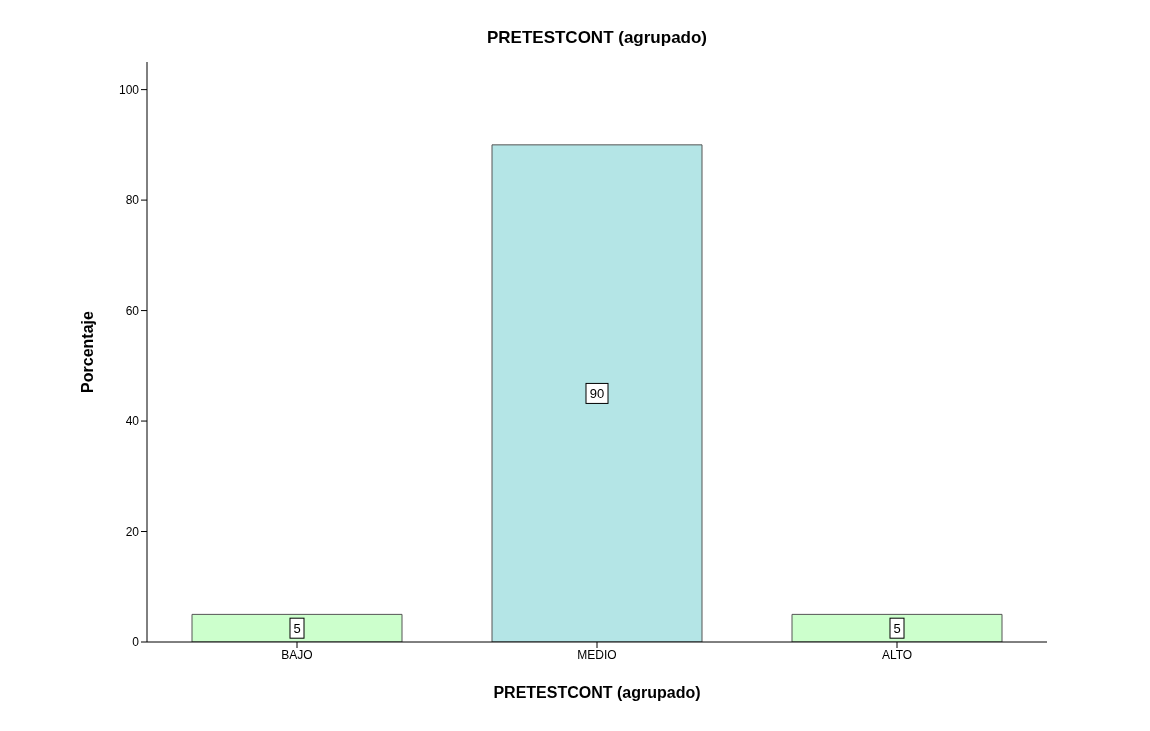  Describe the element at coordinates (132, 200) in the screenshot. I see `y-tick-label: 80` at that location.